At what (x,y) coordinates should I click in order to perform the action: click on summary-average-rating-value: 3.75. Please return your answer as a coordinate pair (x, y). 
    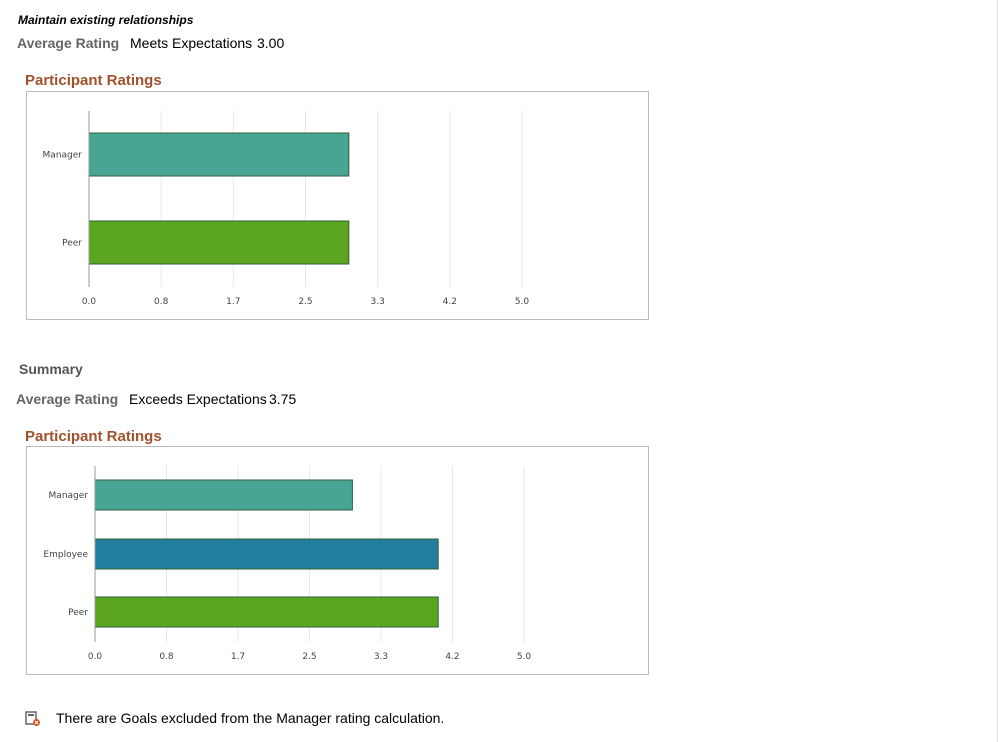
    Looking at the image, I should click on (283, 399).